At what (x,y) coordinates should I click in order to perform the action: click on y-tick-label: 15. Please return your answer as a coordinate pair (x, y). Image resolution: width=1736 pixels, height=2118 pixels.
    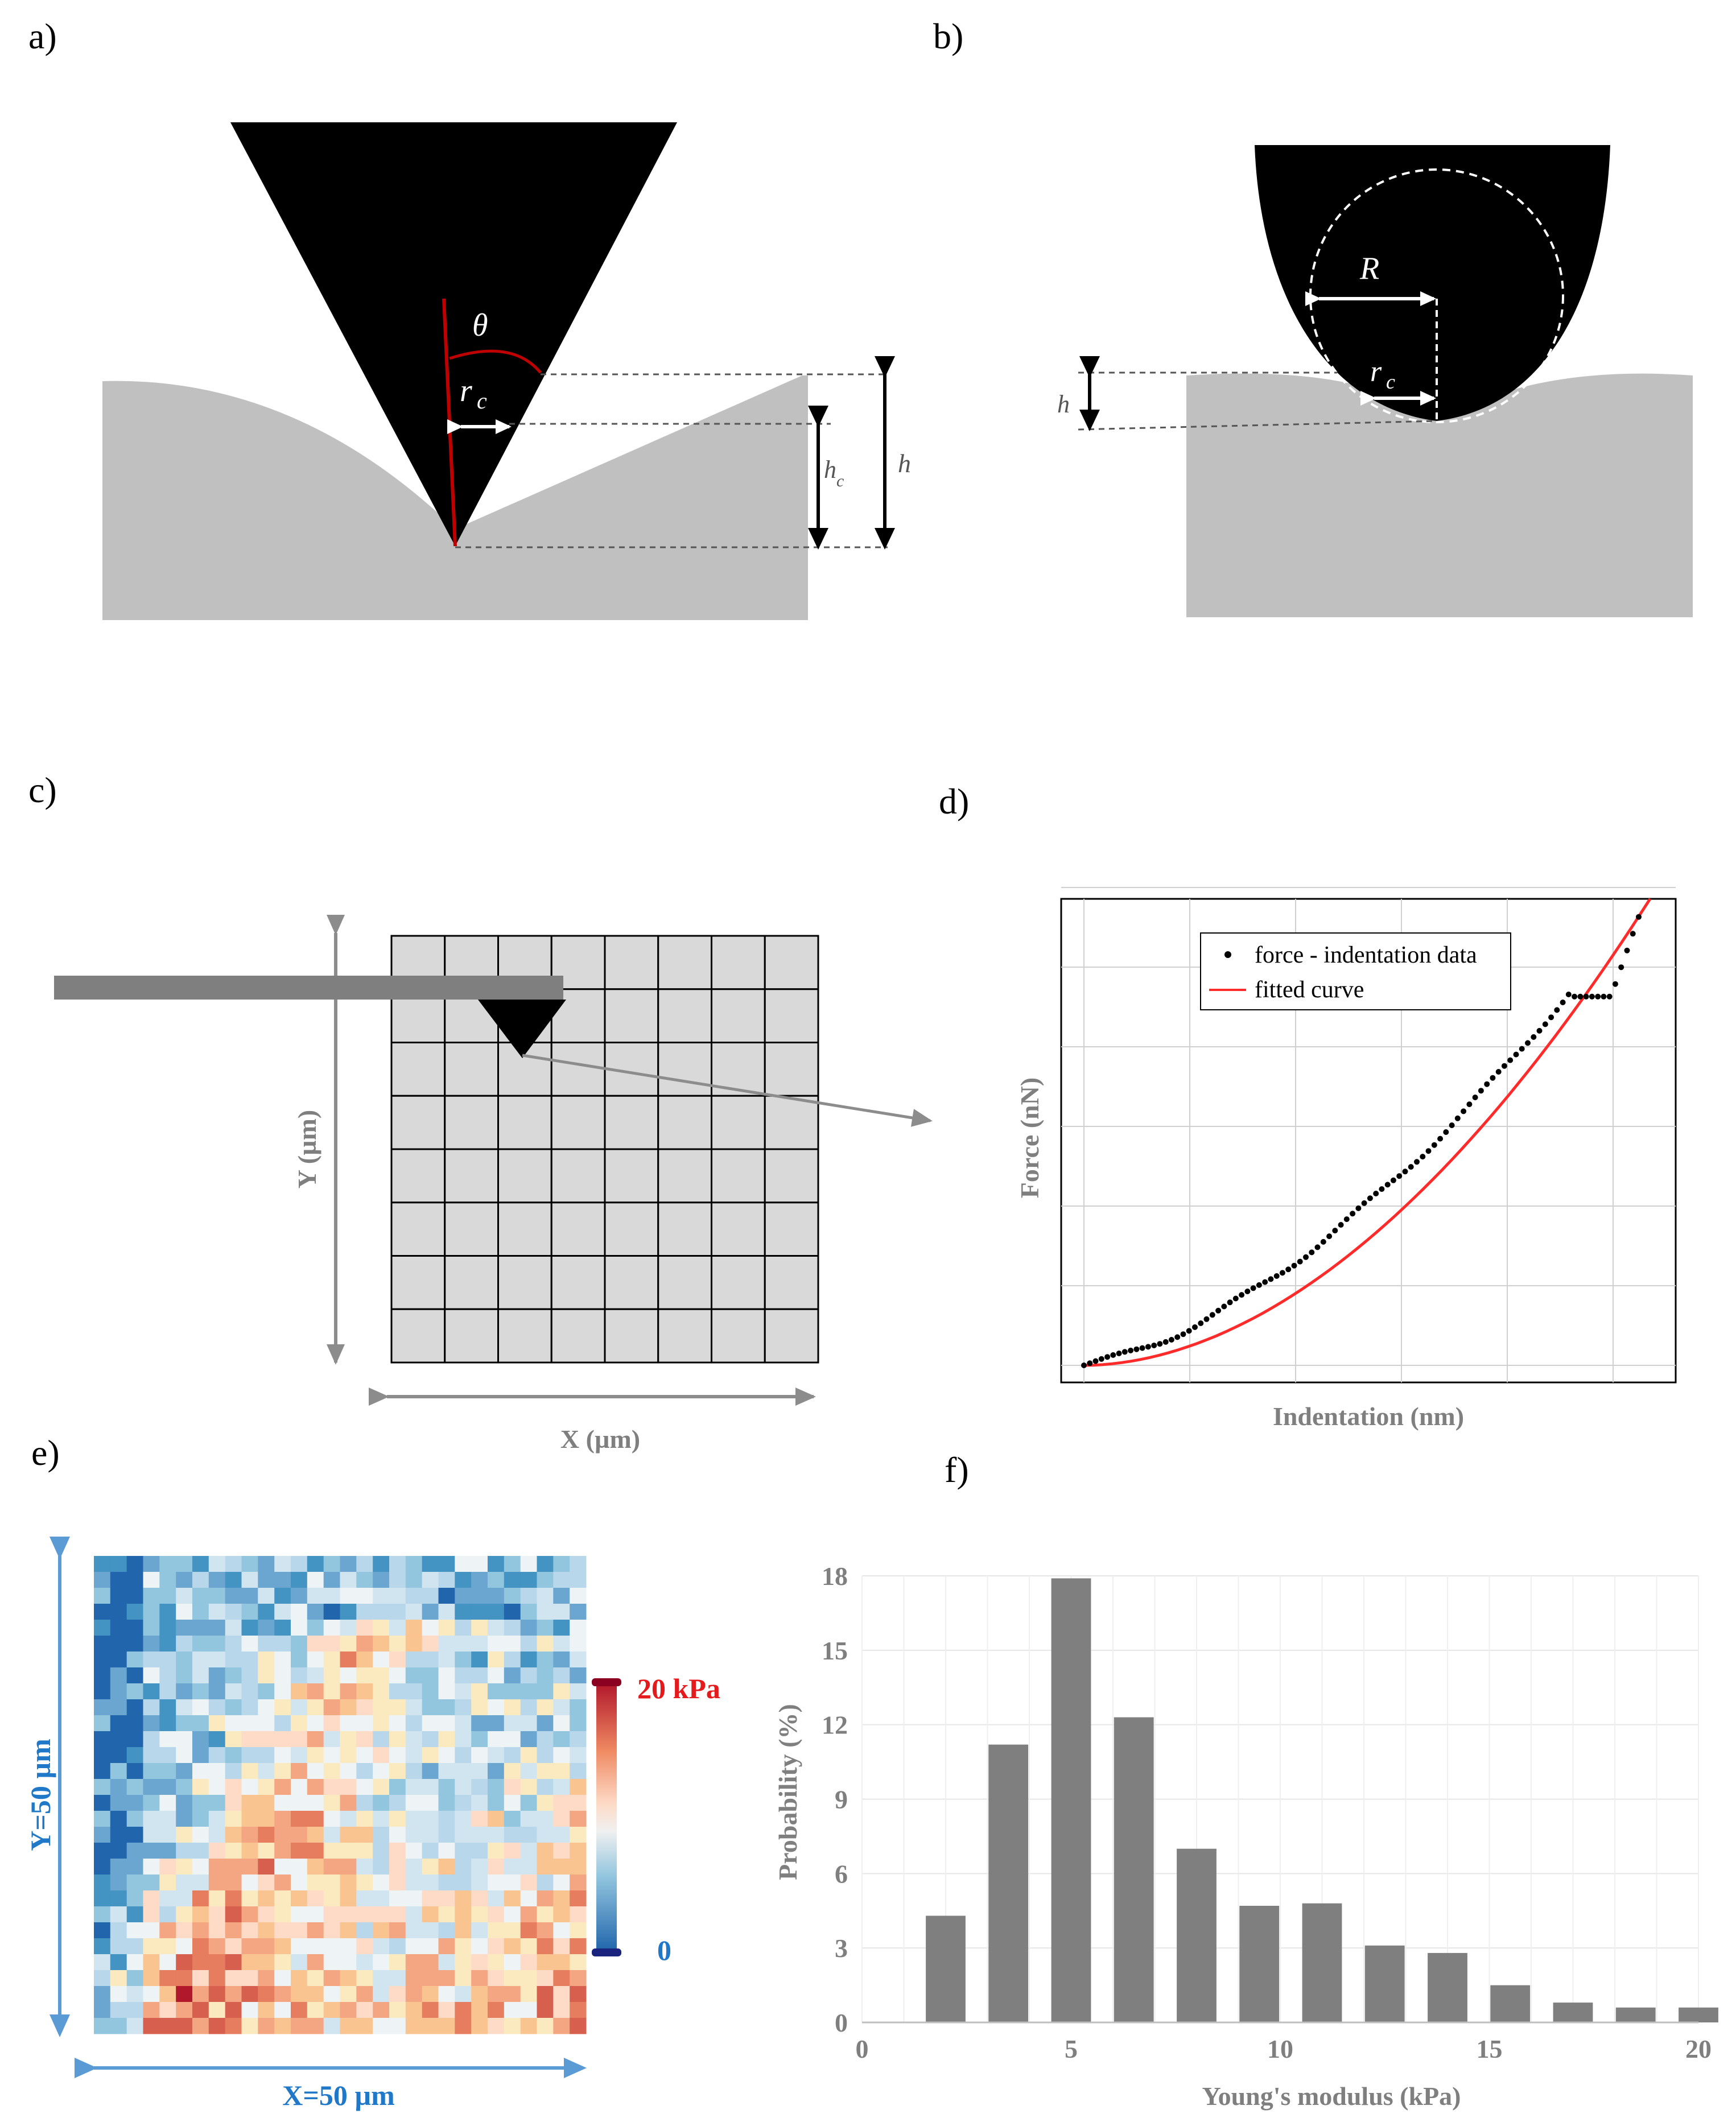
    Looking at the image, I should click on (835, 1650).